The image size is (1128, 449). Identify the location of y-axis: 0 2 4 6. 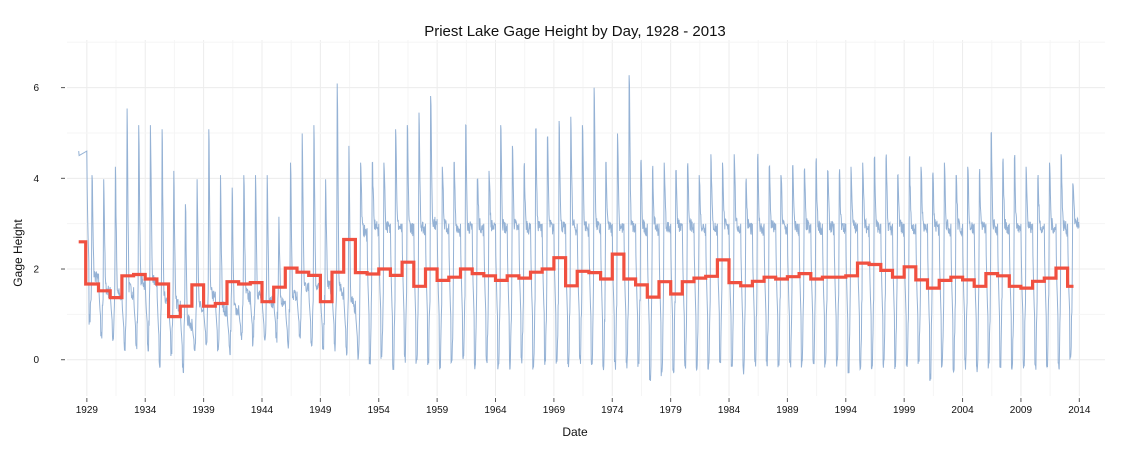
(49, 224).